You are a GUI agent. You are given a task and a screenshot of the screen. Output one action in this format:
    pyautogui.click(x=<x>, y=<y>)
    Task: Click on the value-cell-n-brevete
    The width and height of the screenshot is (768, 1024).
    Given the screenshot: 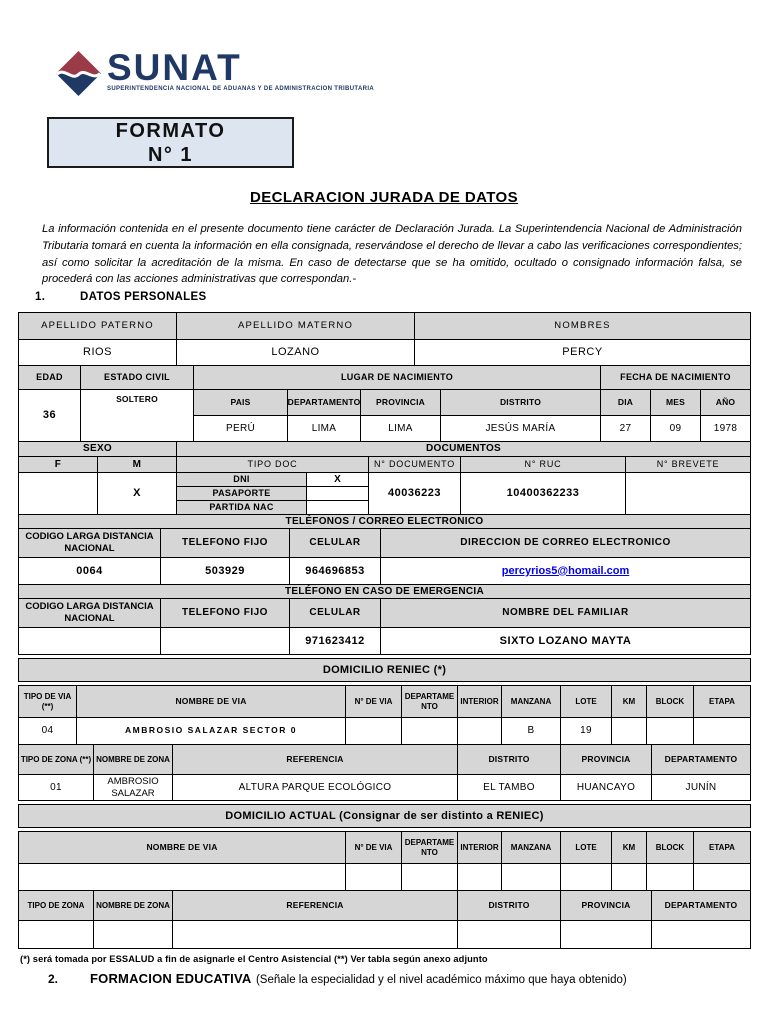 What is the action you would take?
    pyautogui.click(x=688, y=494)
    